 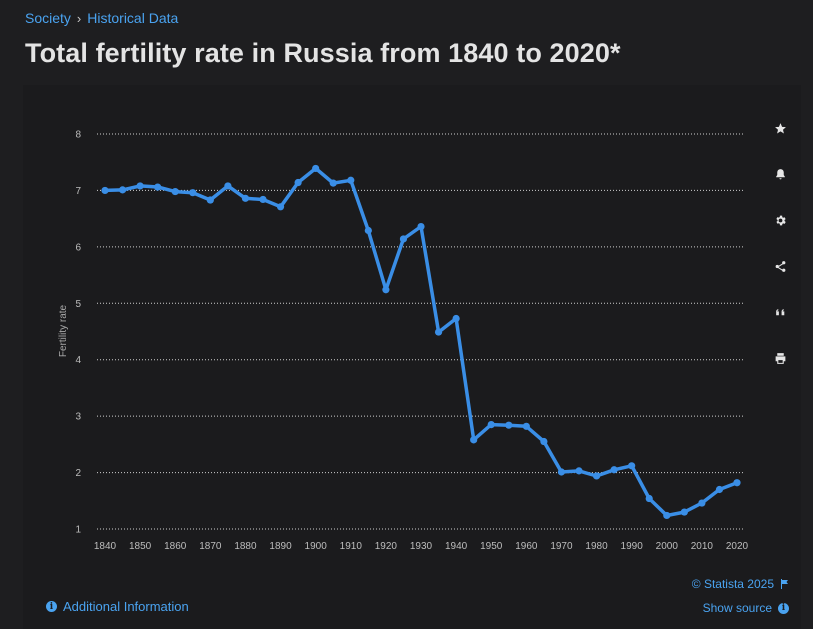 I want to click on print-icon, so click(x=780, y=358).